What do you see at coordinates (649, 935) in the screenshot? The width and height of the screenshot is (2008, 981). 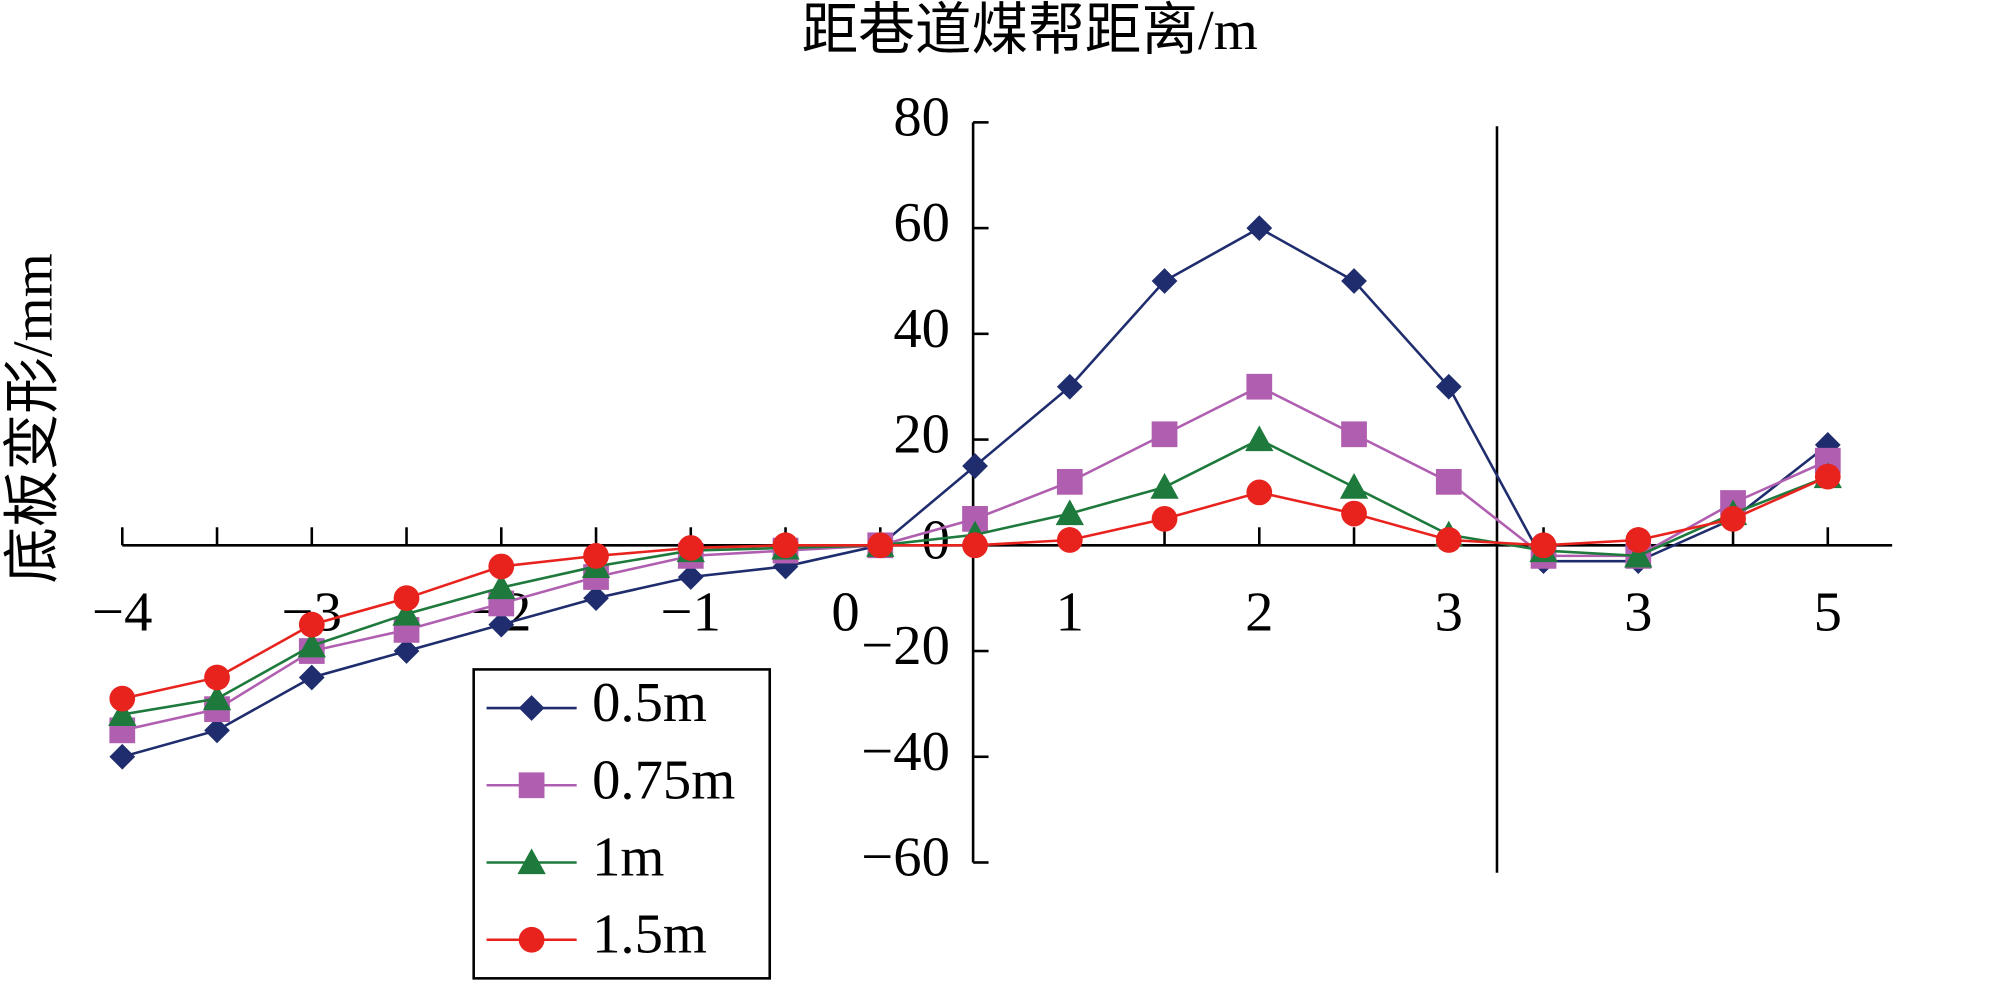 I see `legend-label: 1.5m` at bounding box center [649, 935].